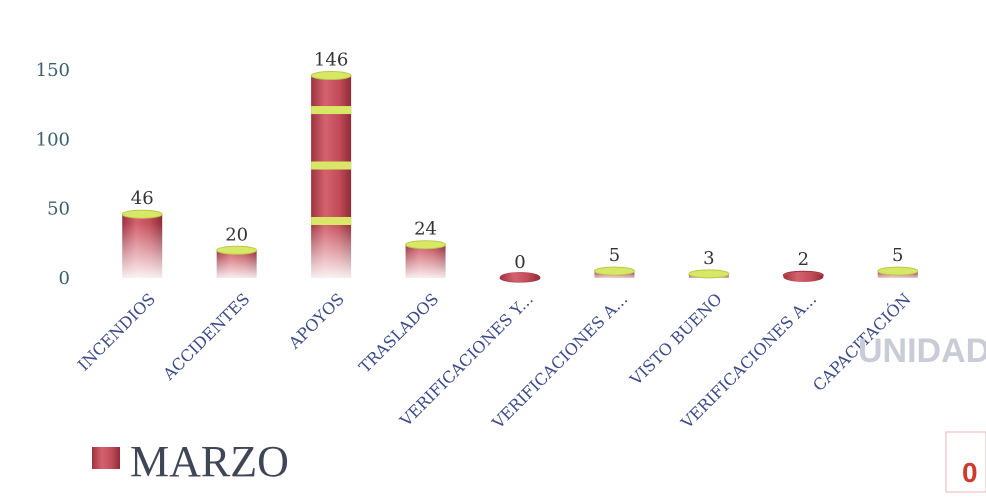 The width and height of the screenshot is (986, 499). Describe the element at coordinates (970, 472) in the screenshot. I see `stamp-digit: 0` at that location.